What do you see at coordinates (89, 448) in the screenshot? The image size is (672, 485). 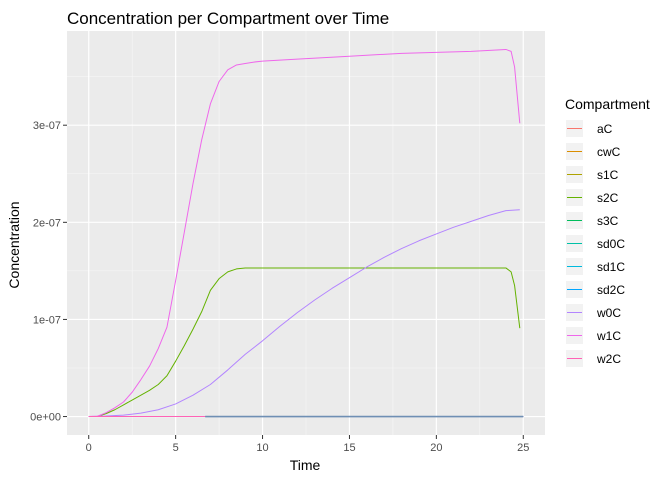 I see `x-tick-label: 0` at bounding box center [89, 448].